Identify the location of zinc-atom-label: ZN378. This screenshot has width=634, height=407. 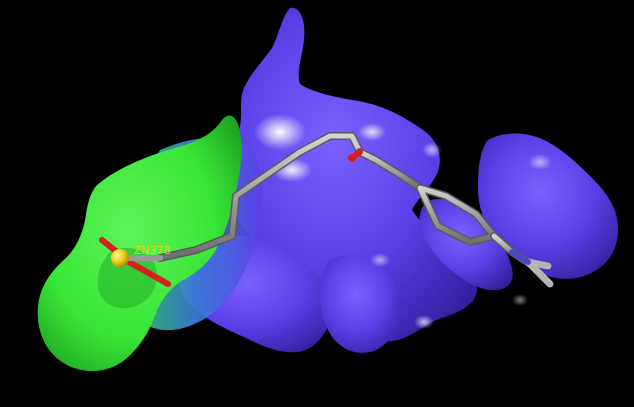
(152, 250).